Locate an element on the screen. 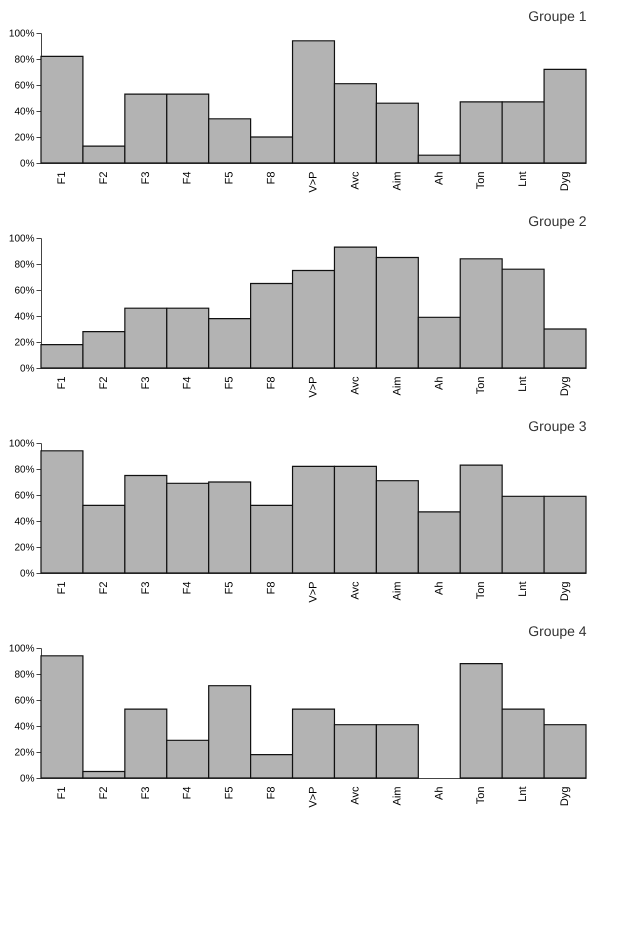 The width and height of the screenshot is (638, 928). chart-title: Groupe 3 is located at coordinates (557, 426).